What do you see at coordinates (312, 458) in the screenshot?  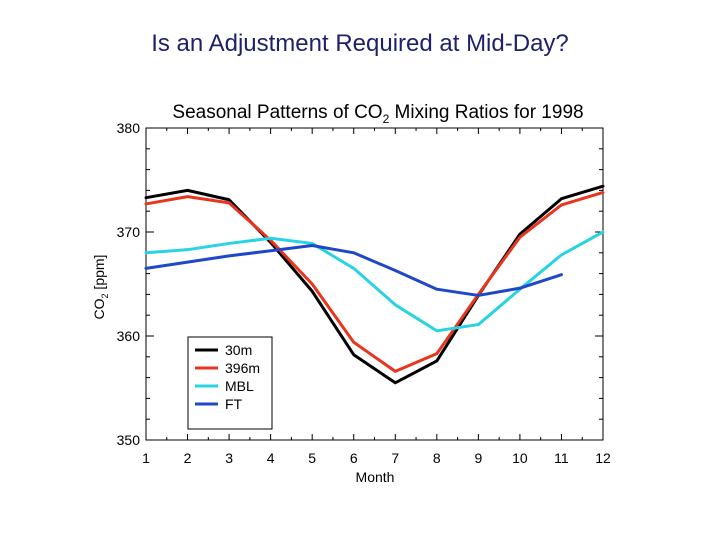 I see `x-tick-label: 5` at bounding box center [312, 458].